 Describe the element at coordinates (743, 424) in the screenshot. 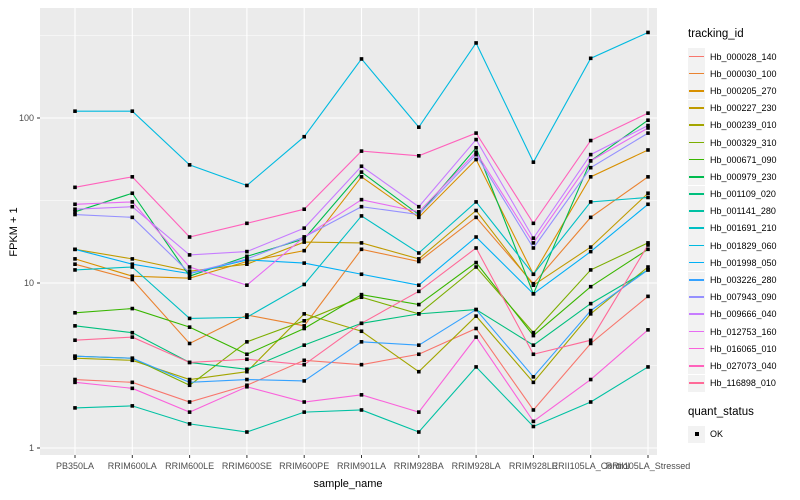

I see `legend-quant-status: quant_status OK` at that location.